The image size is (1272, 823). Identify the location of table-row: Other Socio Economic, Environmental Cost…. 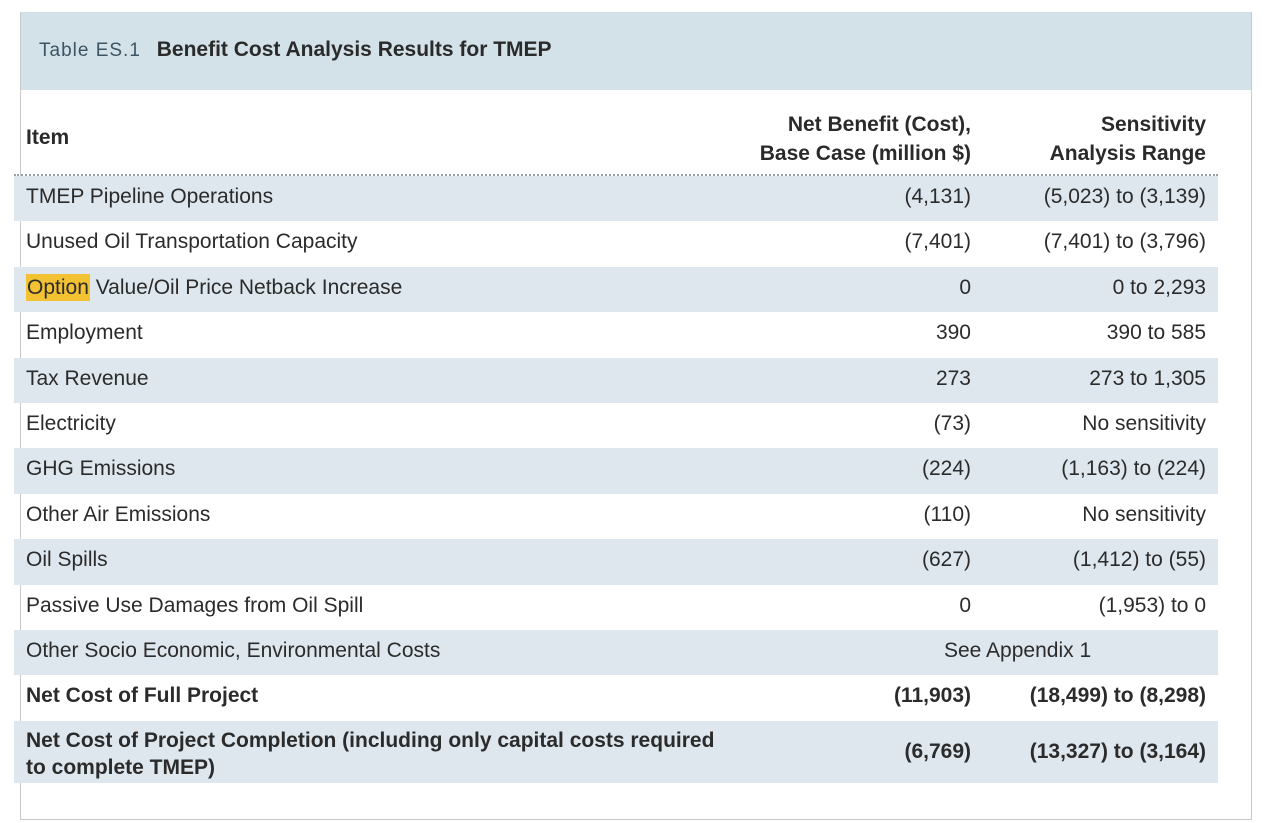
(616, 652).